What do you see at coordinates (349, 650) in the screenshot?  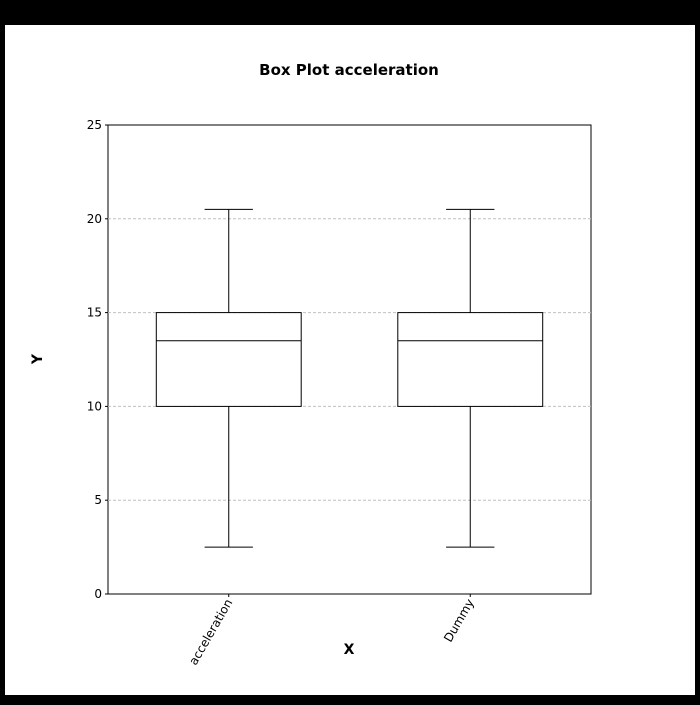 I see `x-axis-label: X` at bounding box center [349, 650].